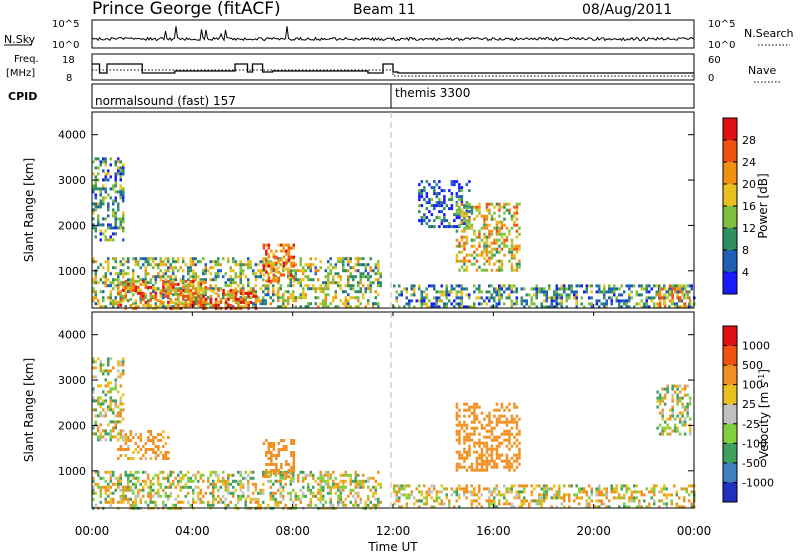  What do you see at coordinates (730, 433) in the screenshot?
I see `colorbar-swatch` at bounding box center [730, 433].